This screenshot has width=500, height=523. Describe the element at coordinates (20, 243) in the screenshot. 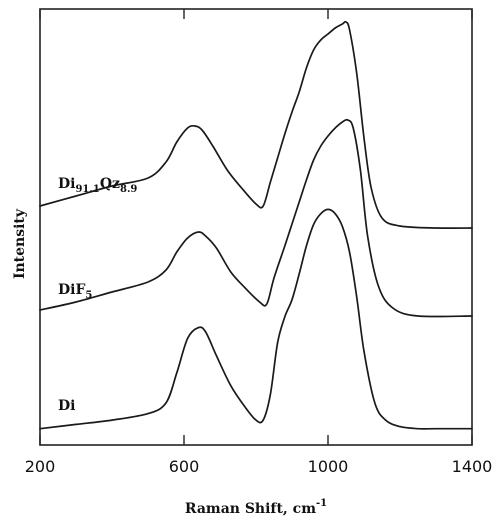

I see `y-axis-label: Intensity` at that location.